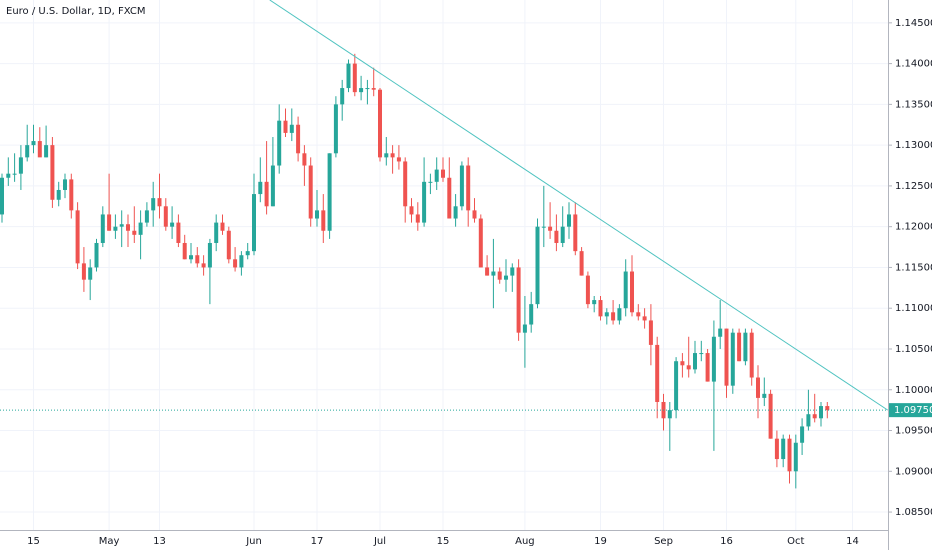 The width and height of the screenshot is (932, 550). Describe the element at coordinates (913, 104) in the screenshot. I see `y-tick-label: 1.13500` at that location.